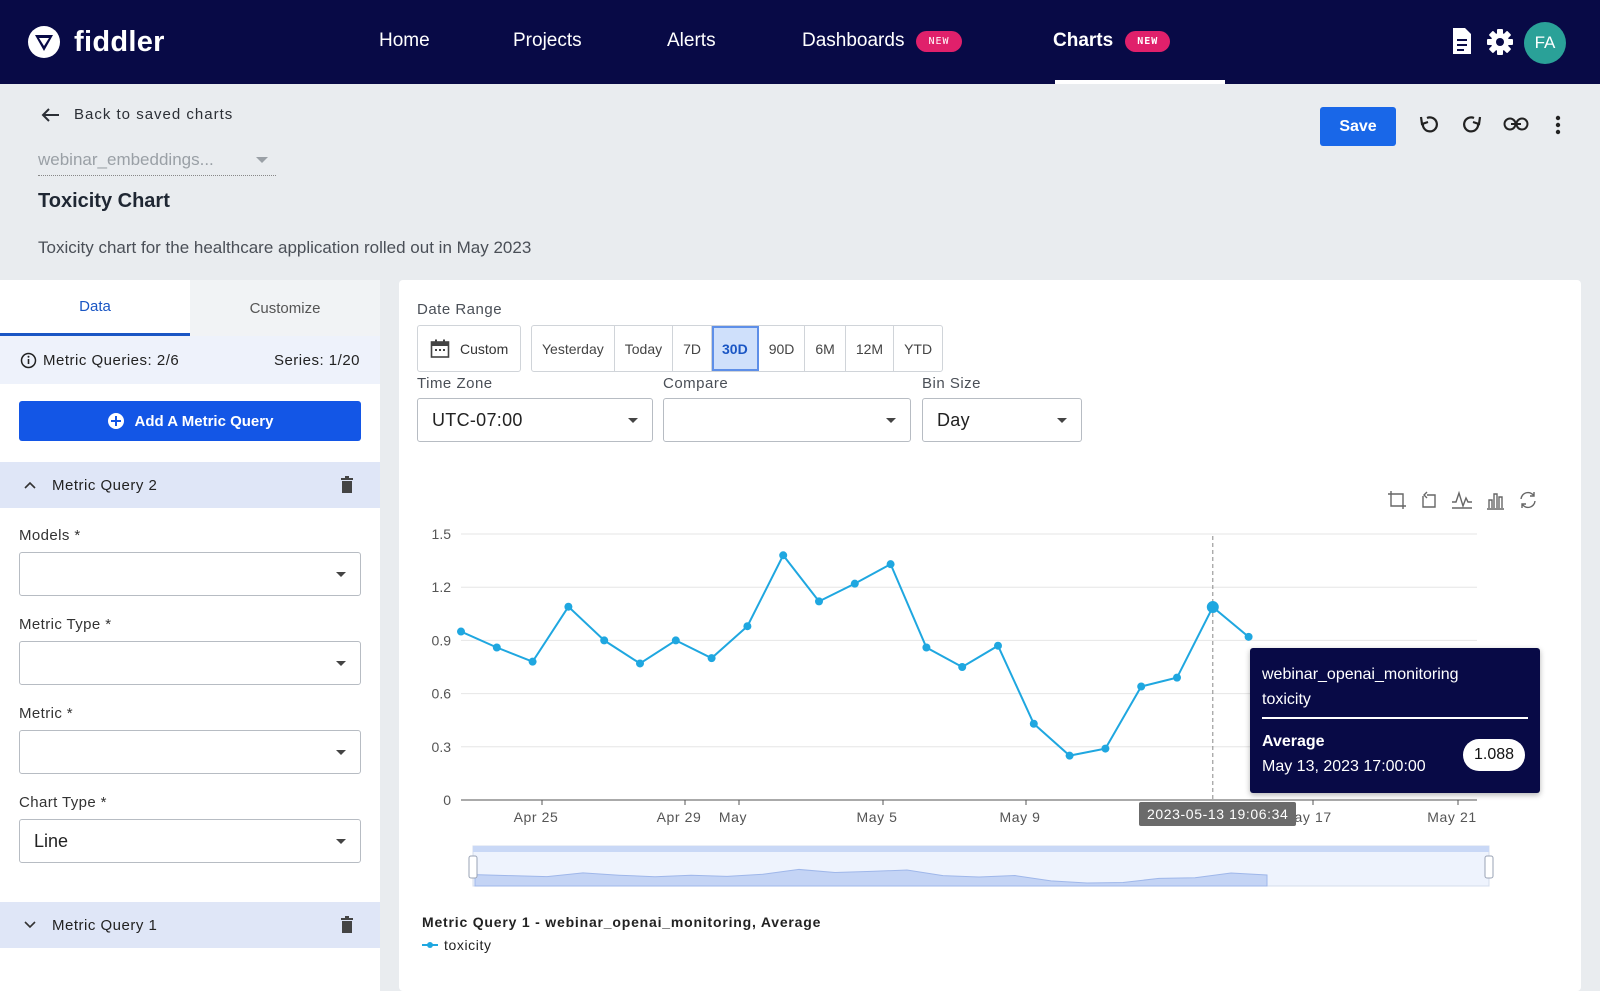 The image size is (1600, 991). What do you see at coordinates (1495, 500) in the screenshot?
I see `bar-type-icon` at bounding box center [1495, 500].